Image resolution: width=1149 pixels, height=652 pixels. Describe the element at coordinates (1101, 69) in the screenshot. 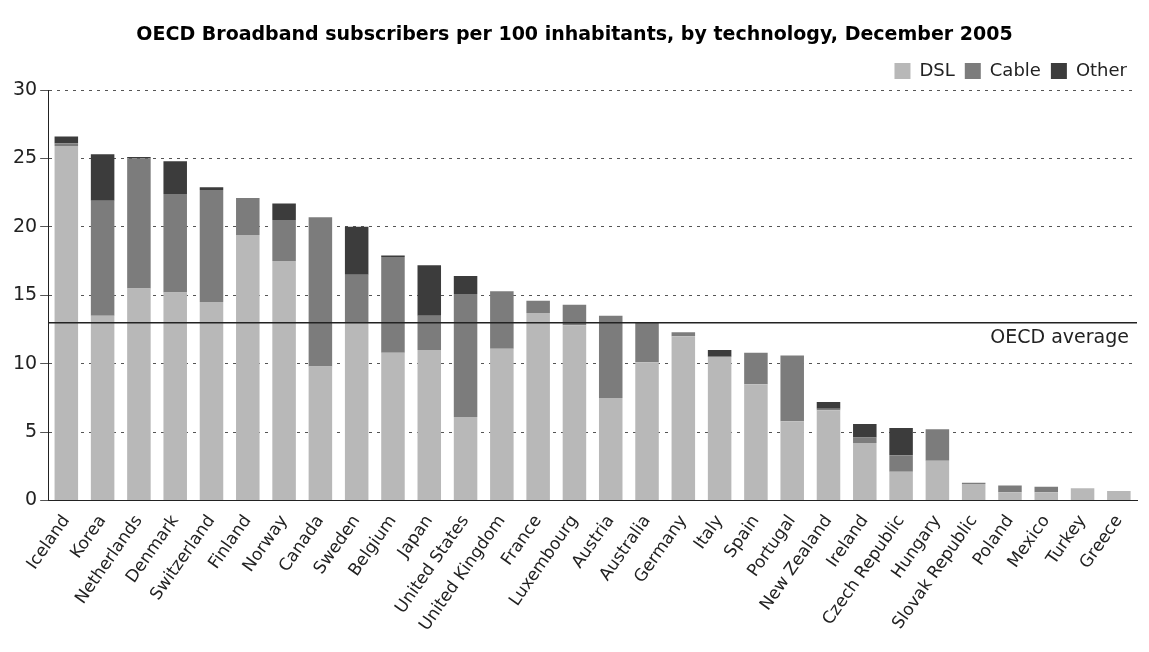

I see `legend-label: Other` at that location.